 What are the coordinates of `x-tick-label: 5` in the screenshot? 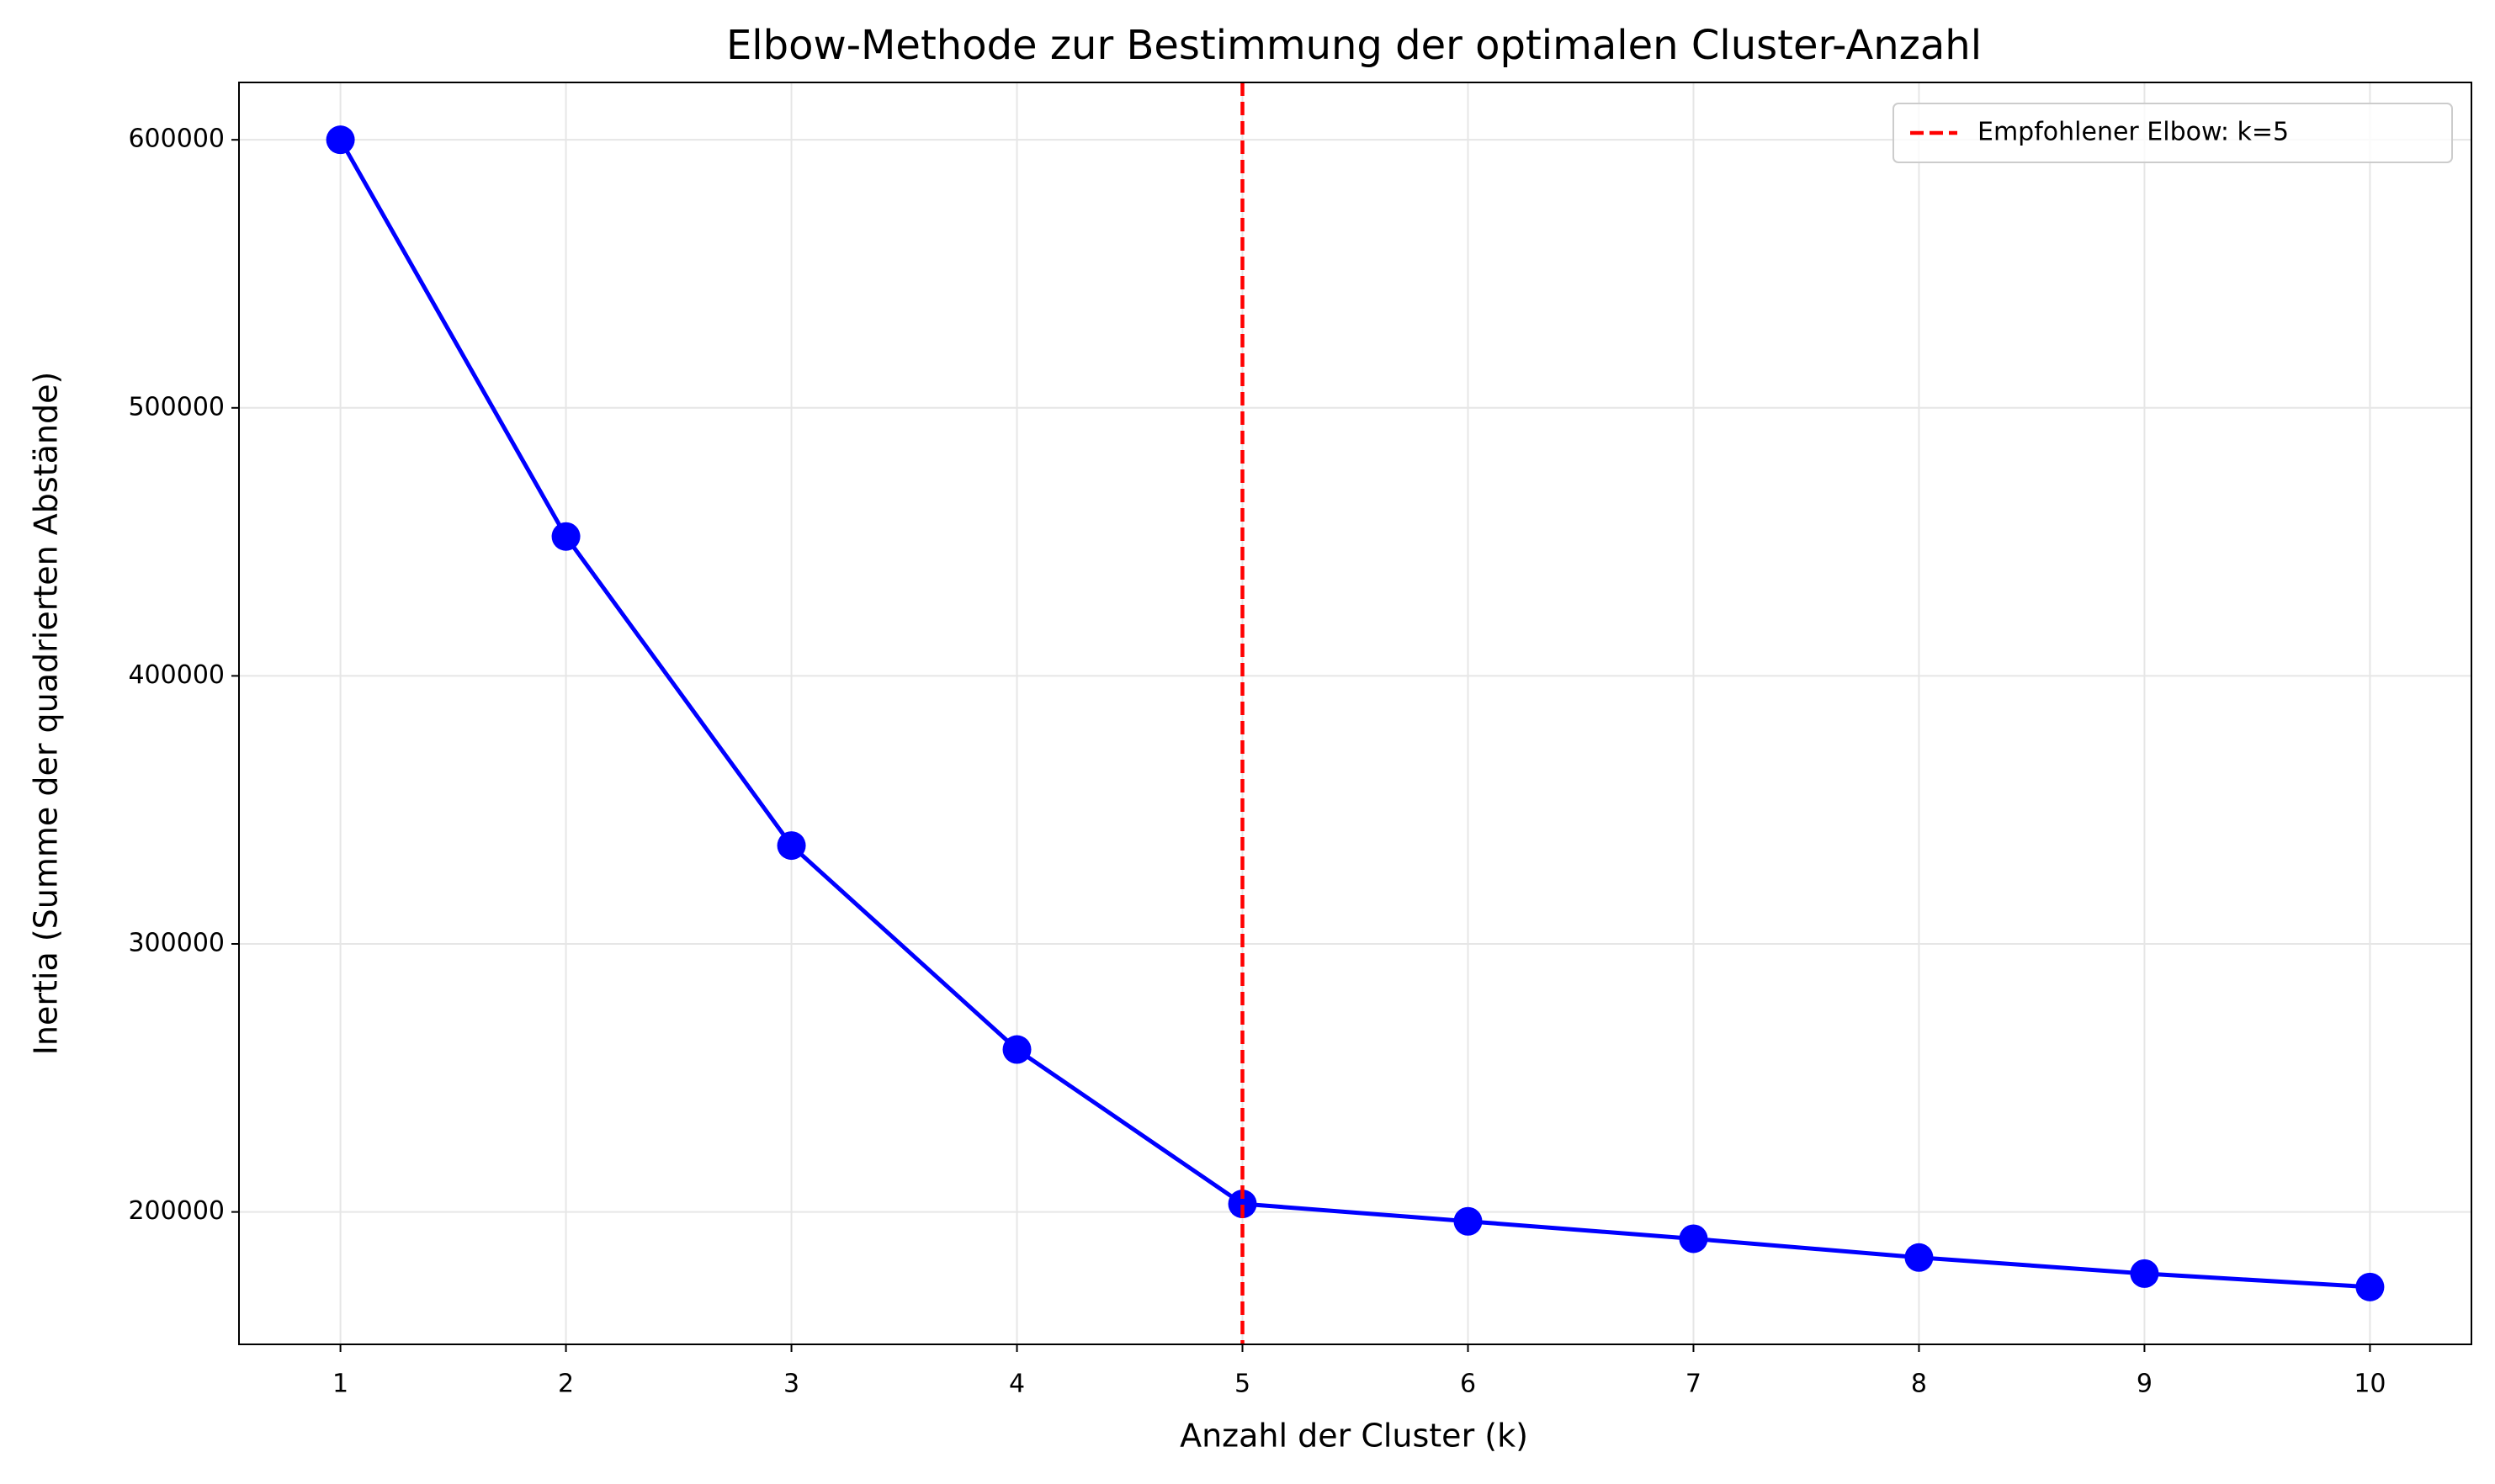 It's located at (1242, 1384).